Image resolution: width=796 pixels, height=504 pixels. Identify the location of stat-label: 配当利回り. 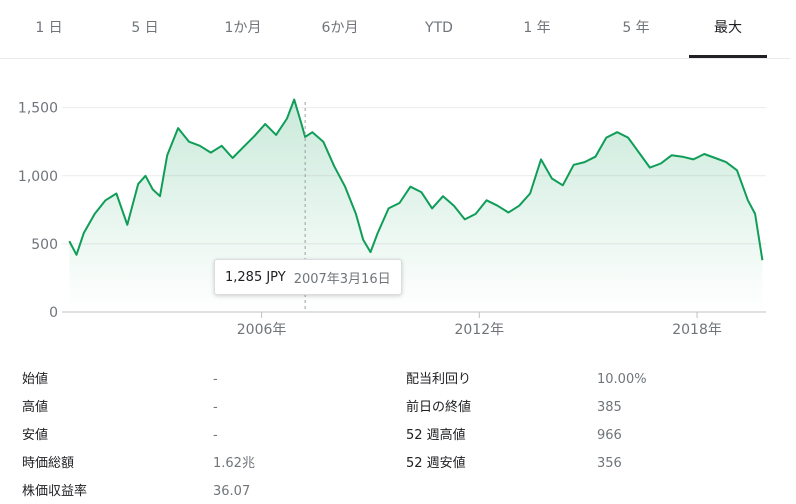
(439, 379).